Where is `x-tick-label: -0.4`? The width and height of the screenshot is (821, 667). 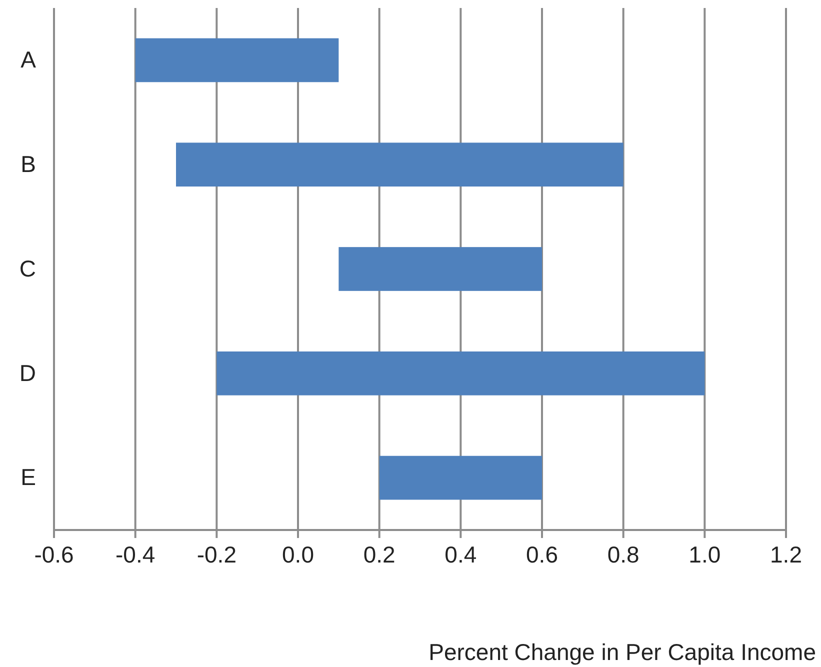 x-tick-label: -0.4 is located at coordinates (136, 554).